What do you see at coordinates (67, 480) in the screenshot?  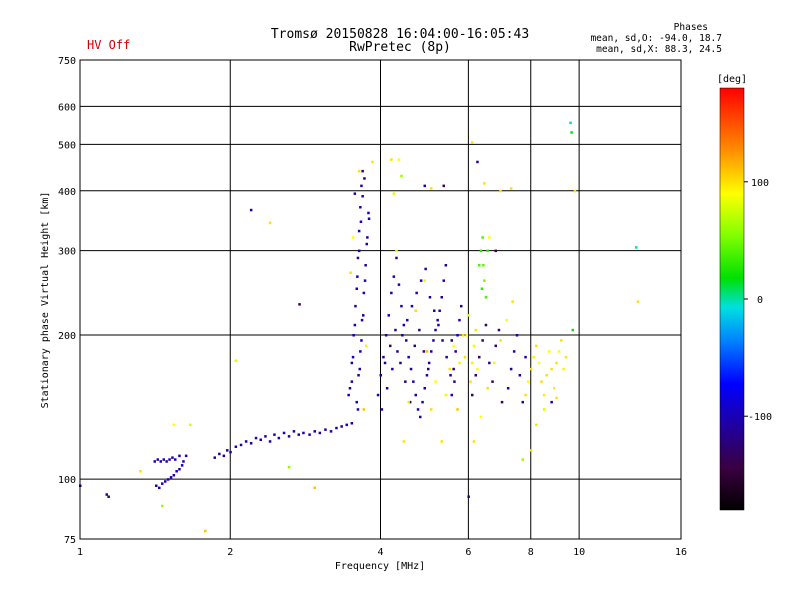 I see `y-tick-label: 100` at bounding box center [67, 480].